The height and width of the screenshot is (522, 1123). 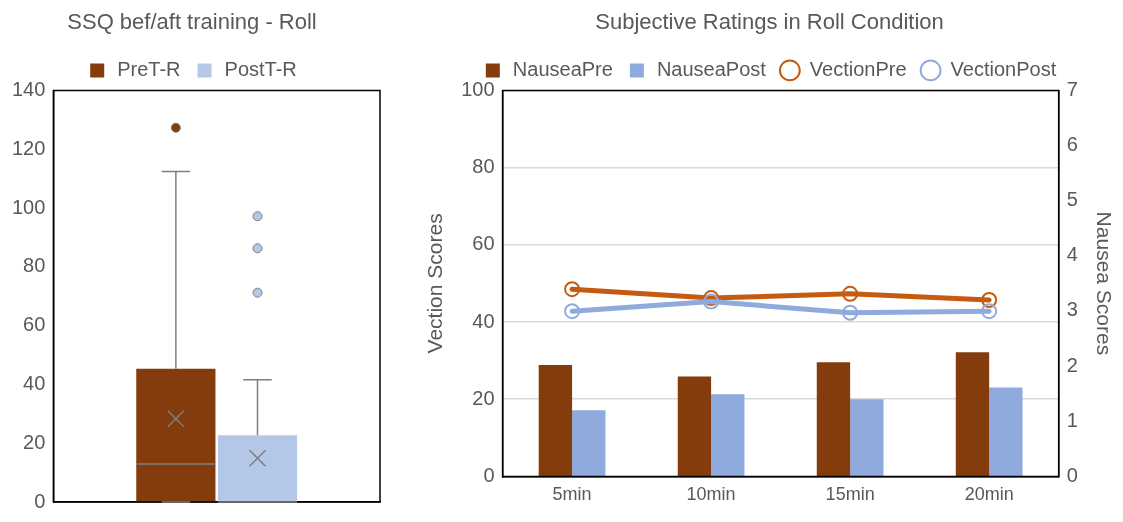 What do you see at coordinates (149, 68) in the screenshot?
I see `legend-label: PreT-R` at bounding box center [149, 68].